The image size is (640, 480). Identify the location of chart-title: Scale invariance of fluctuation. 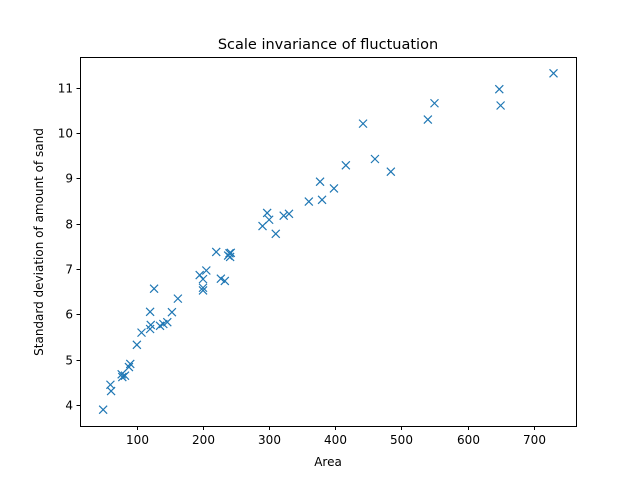
(328, 45).